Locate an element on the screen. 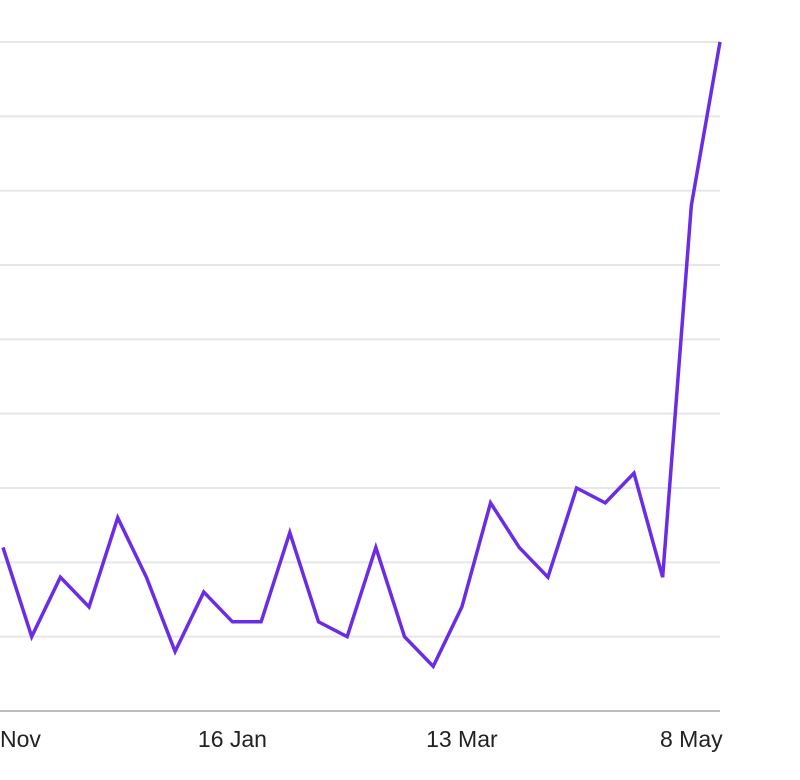 The width and height of the screenshot is (800, 780). x-tick-label: Nov is located at coordinates (20, 739).